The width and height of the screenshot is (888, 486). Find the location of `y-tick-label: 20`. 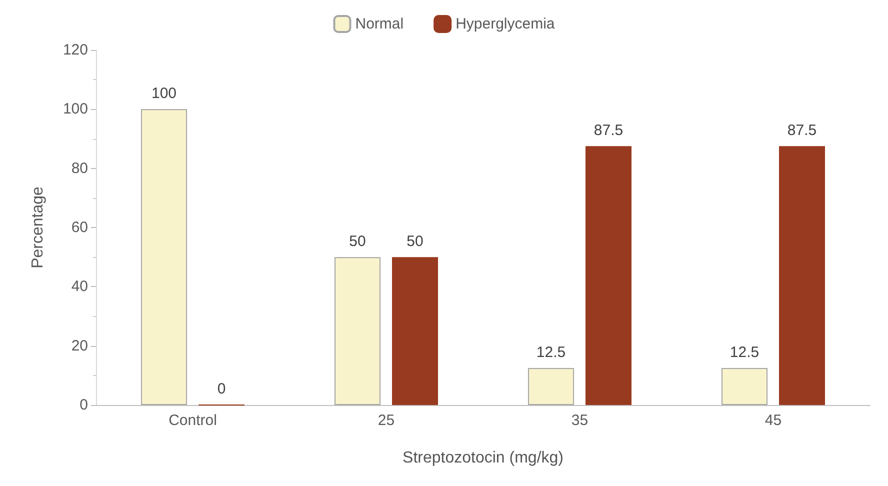

y-tick-label: 20 is located at coordinates (79, 345).